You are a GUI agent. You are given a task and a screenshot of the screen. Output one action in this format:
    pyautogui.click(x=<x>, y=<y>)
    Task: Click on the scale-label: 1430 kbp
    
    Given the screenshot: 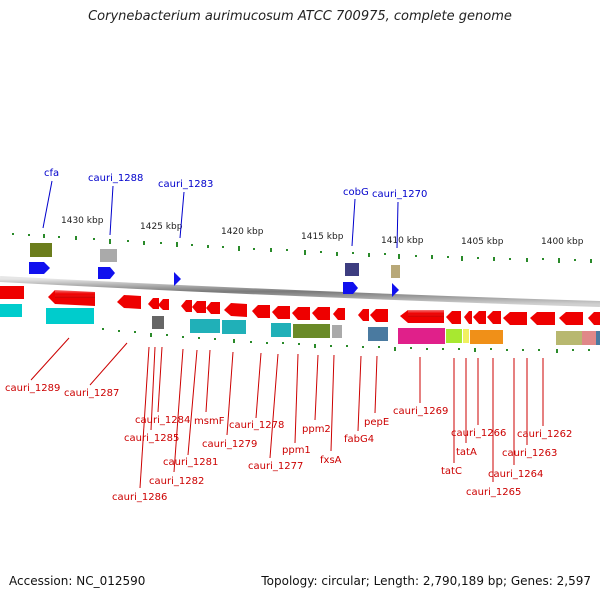 What is the action you would take?
    pyautogui.click(x=82, y=221)
    